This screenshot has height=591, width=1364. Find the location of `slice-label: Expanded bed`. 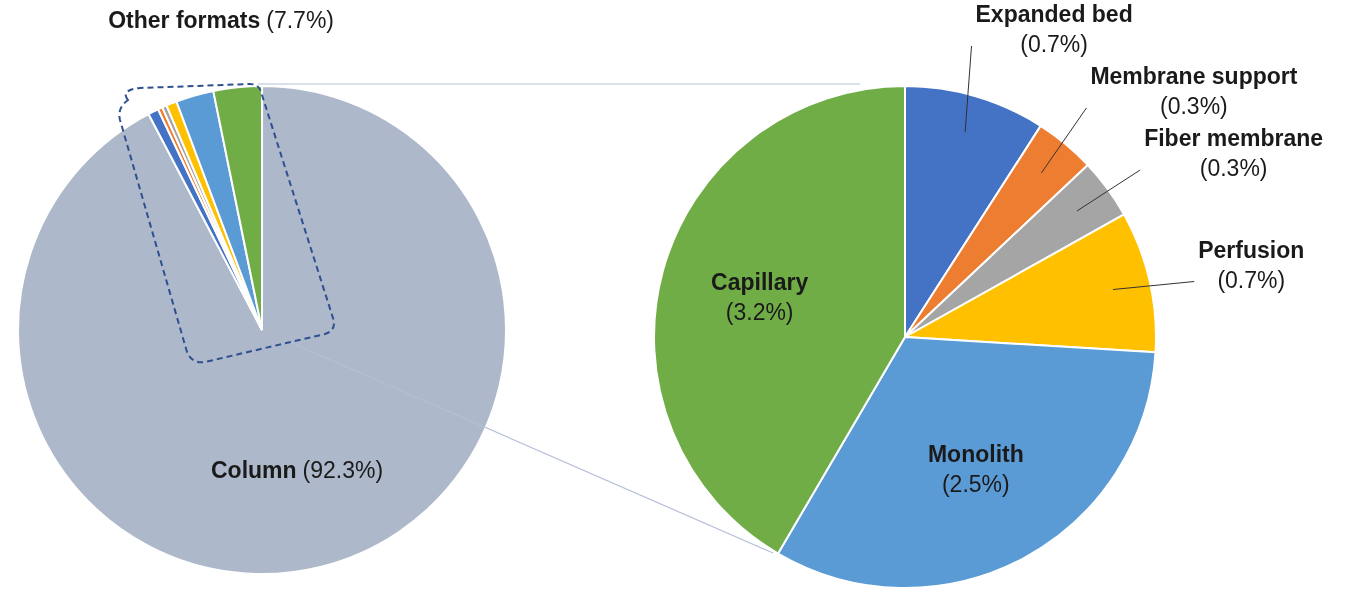

slice-label: Expanded bed is located at coordinates (1054, 14).